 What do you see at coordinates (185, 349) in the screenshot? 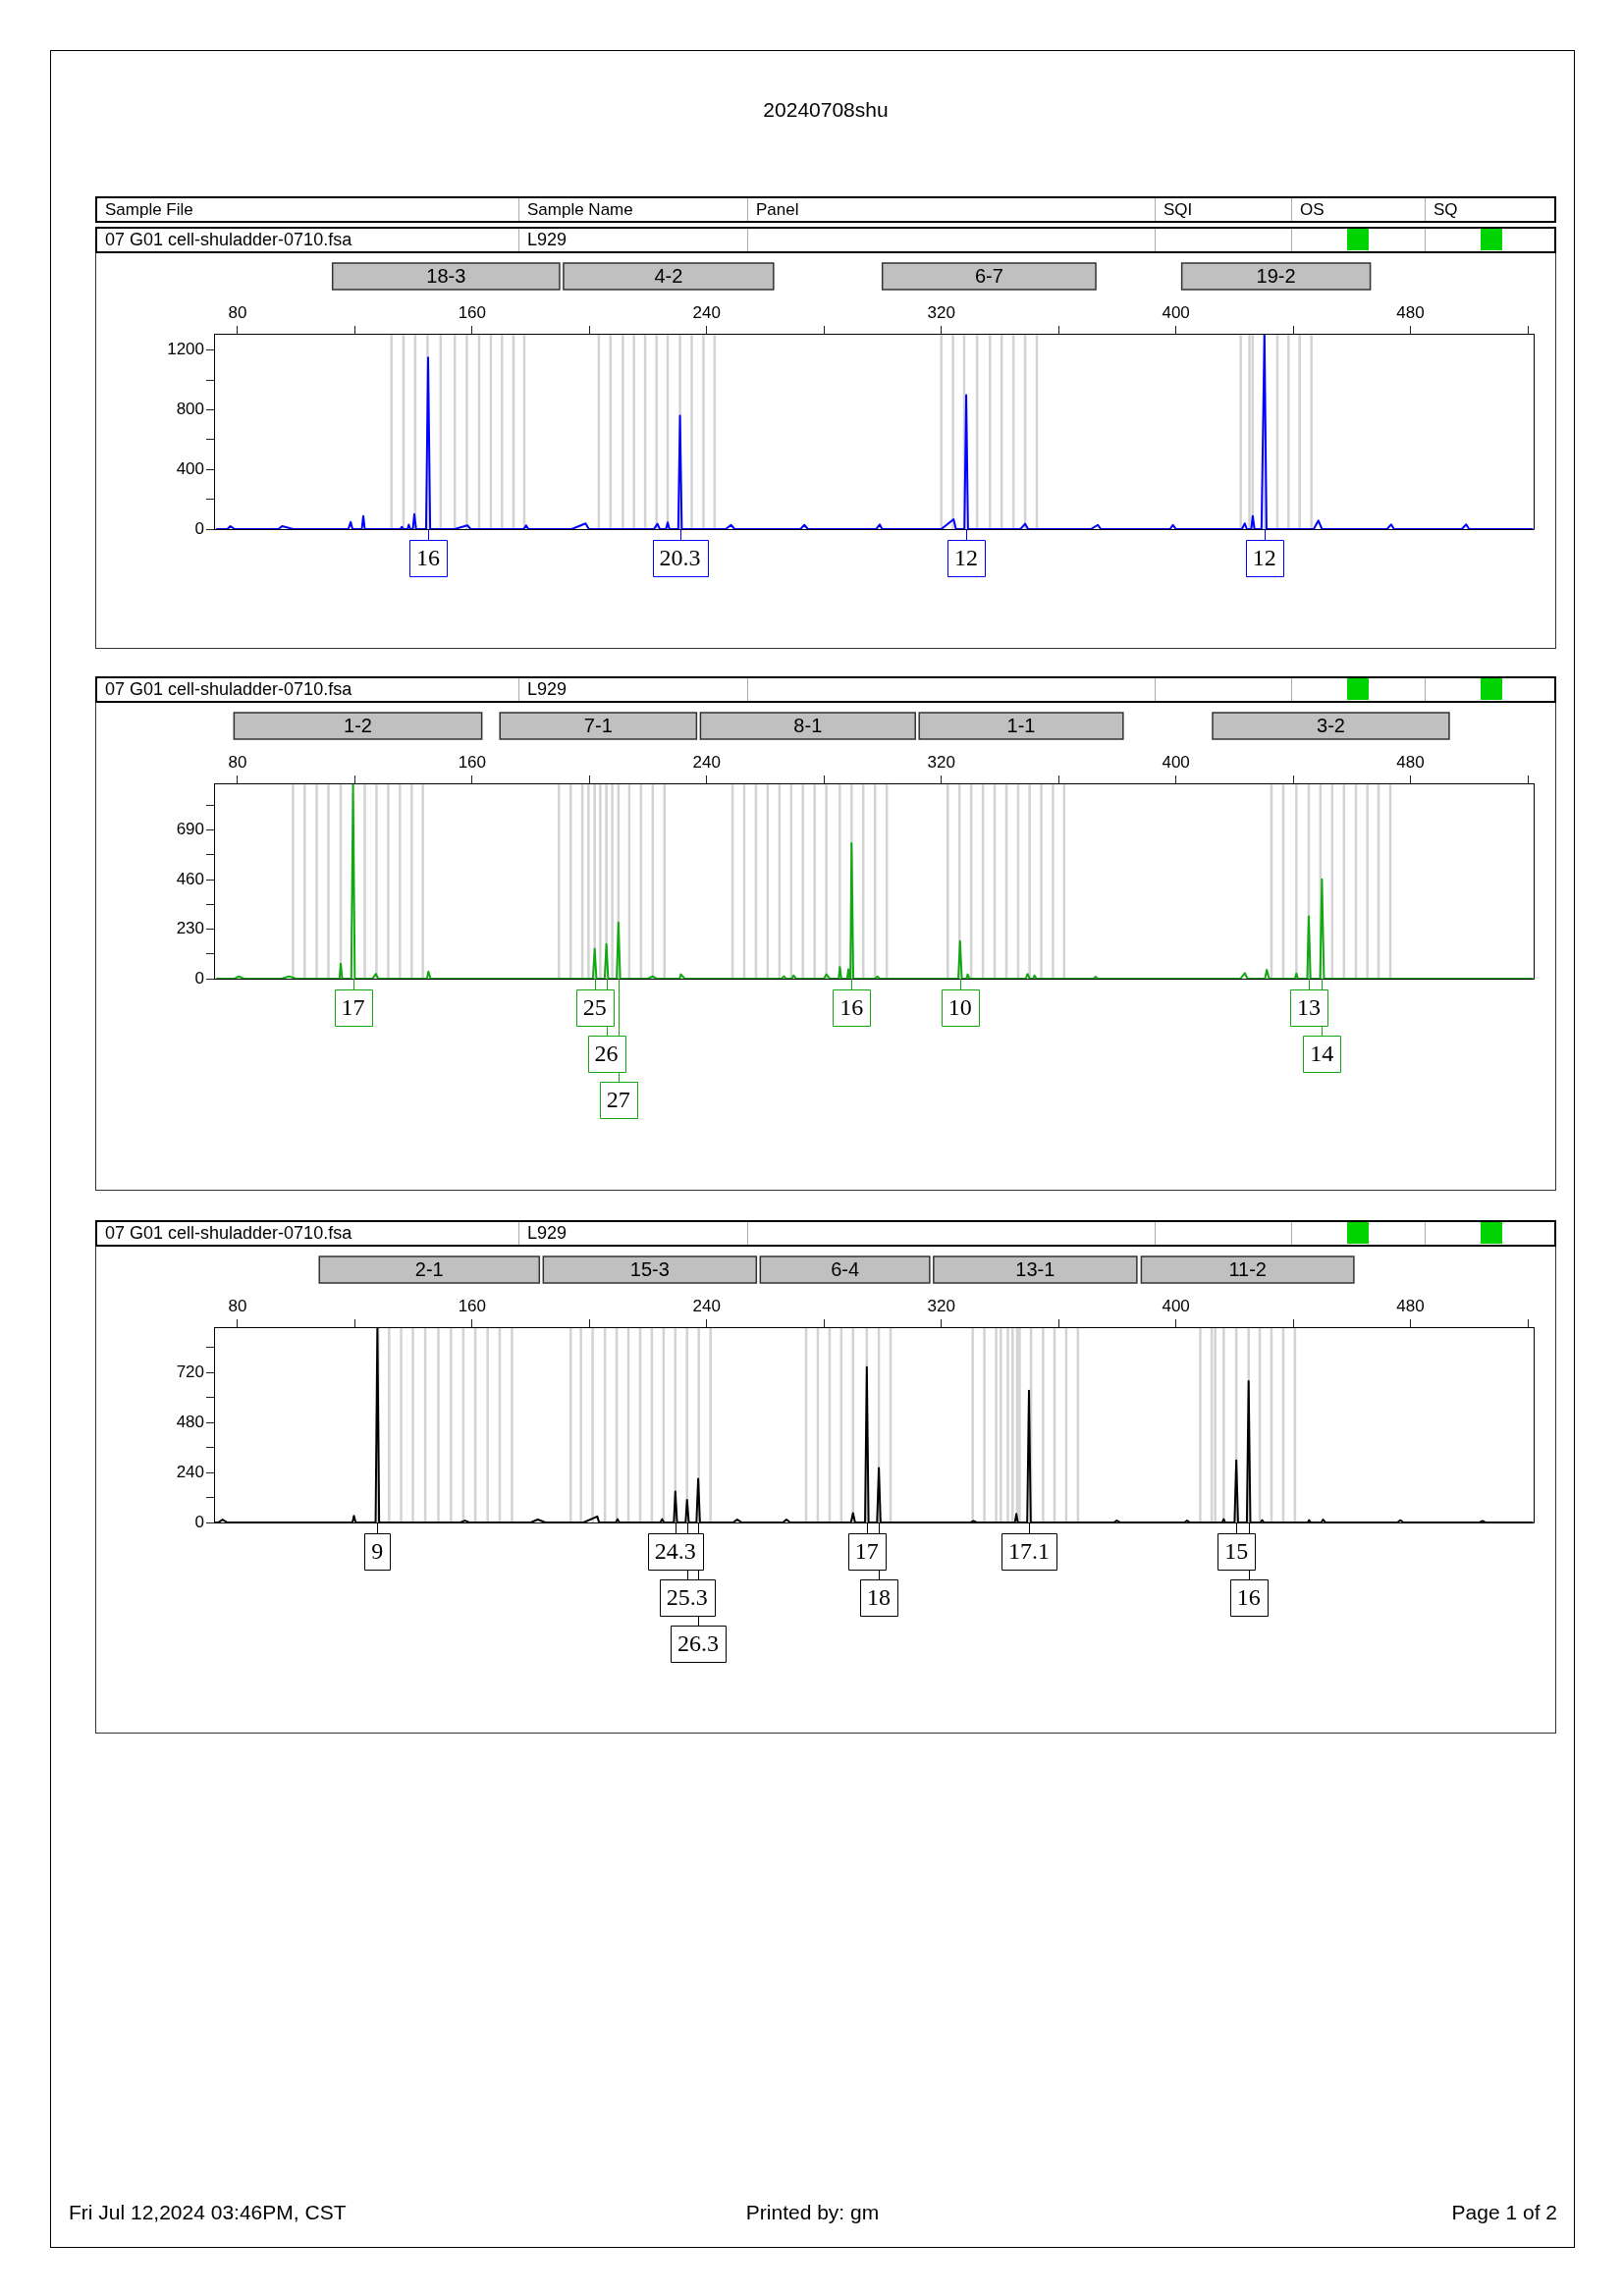
I see `y-tick-label: 1200` at bounding box center [185, 349].